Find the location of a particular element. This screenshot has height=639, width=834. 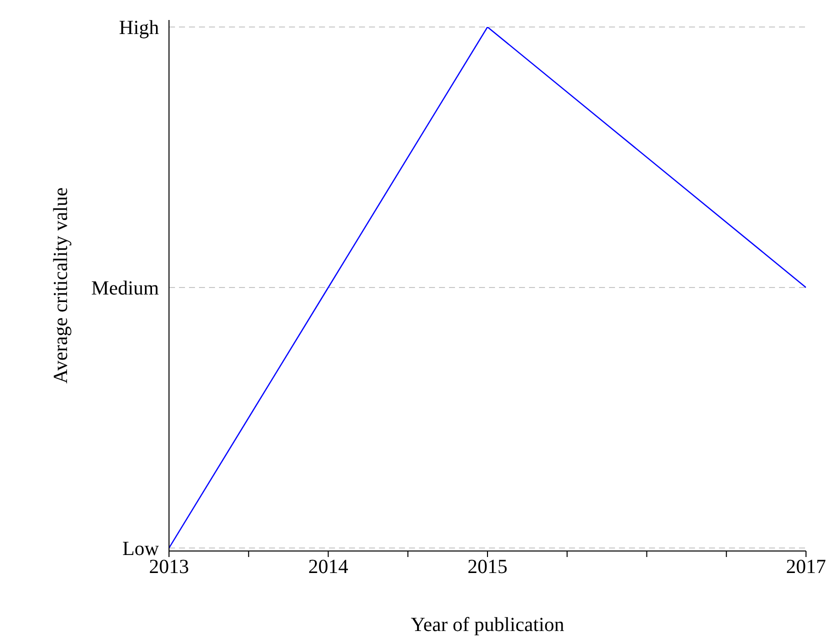

y-axis-title: Average criticality value is located at coordinates (61, 285).